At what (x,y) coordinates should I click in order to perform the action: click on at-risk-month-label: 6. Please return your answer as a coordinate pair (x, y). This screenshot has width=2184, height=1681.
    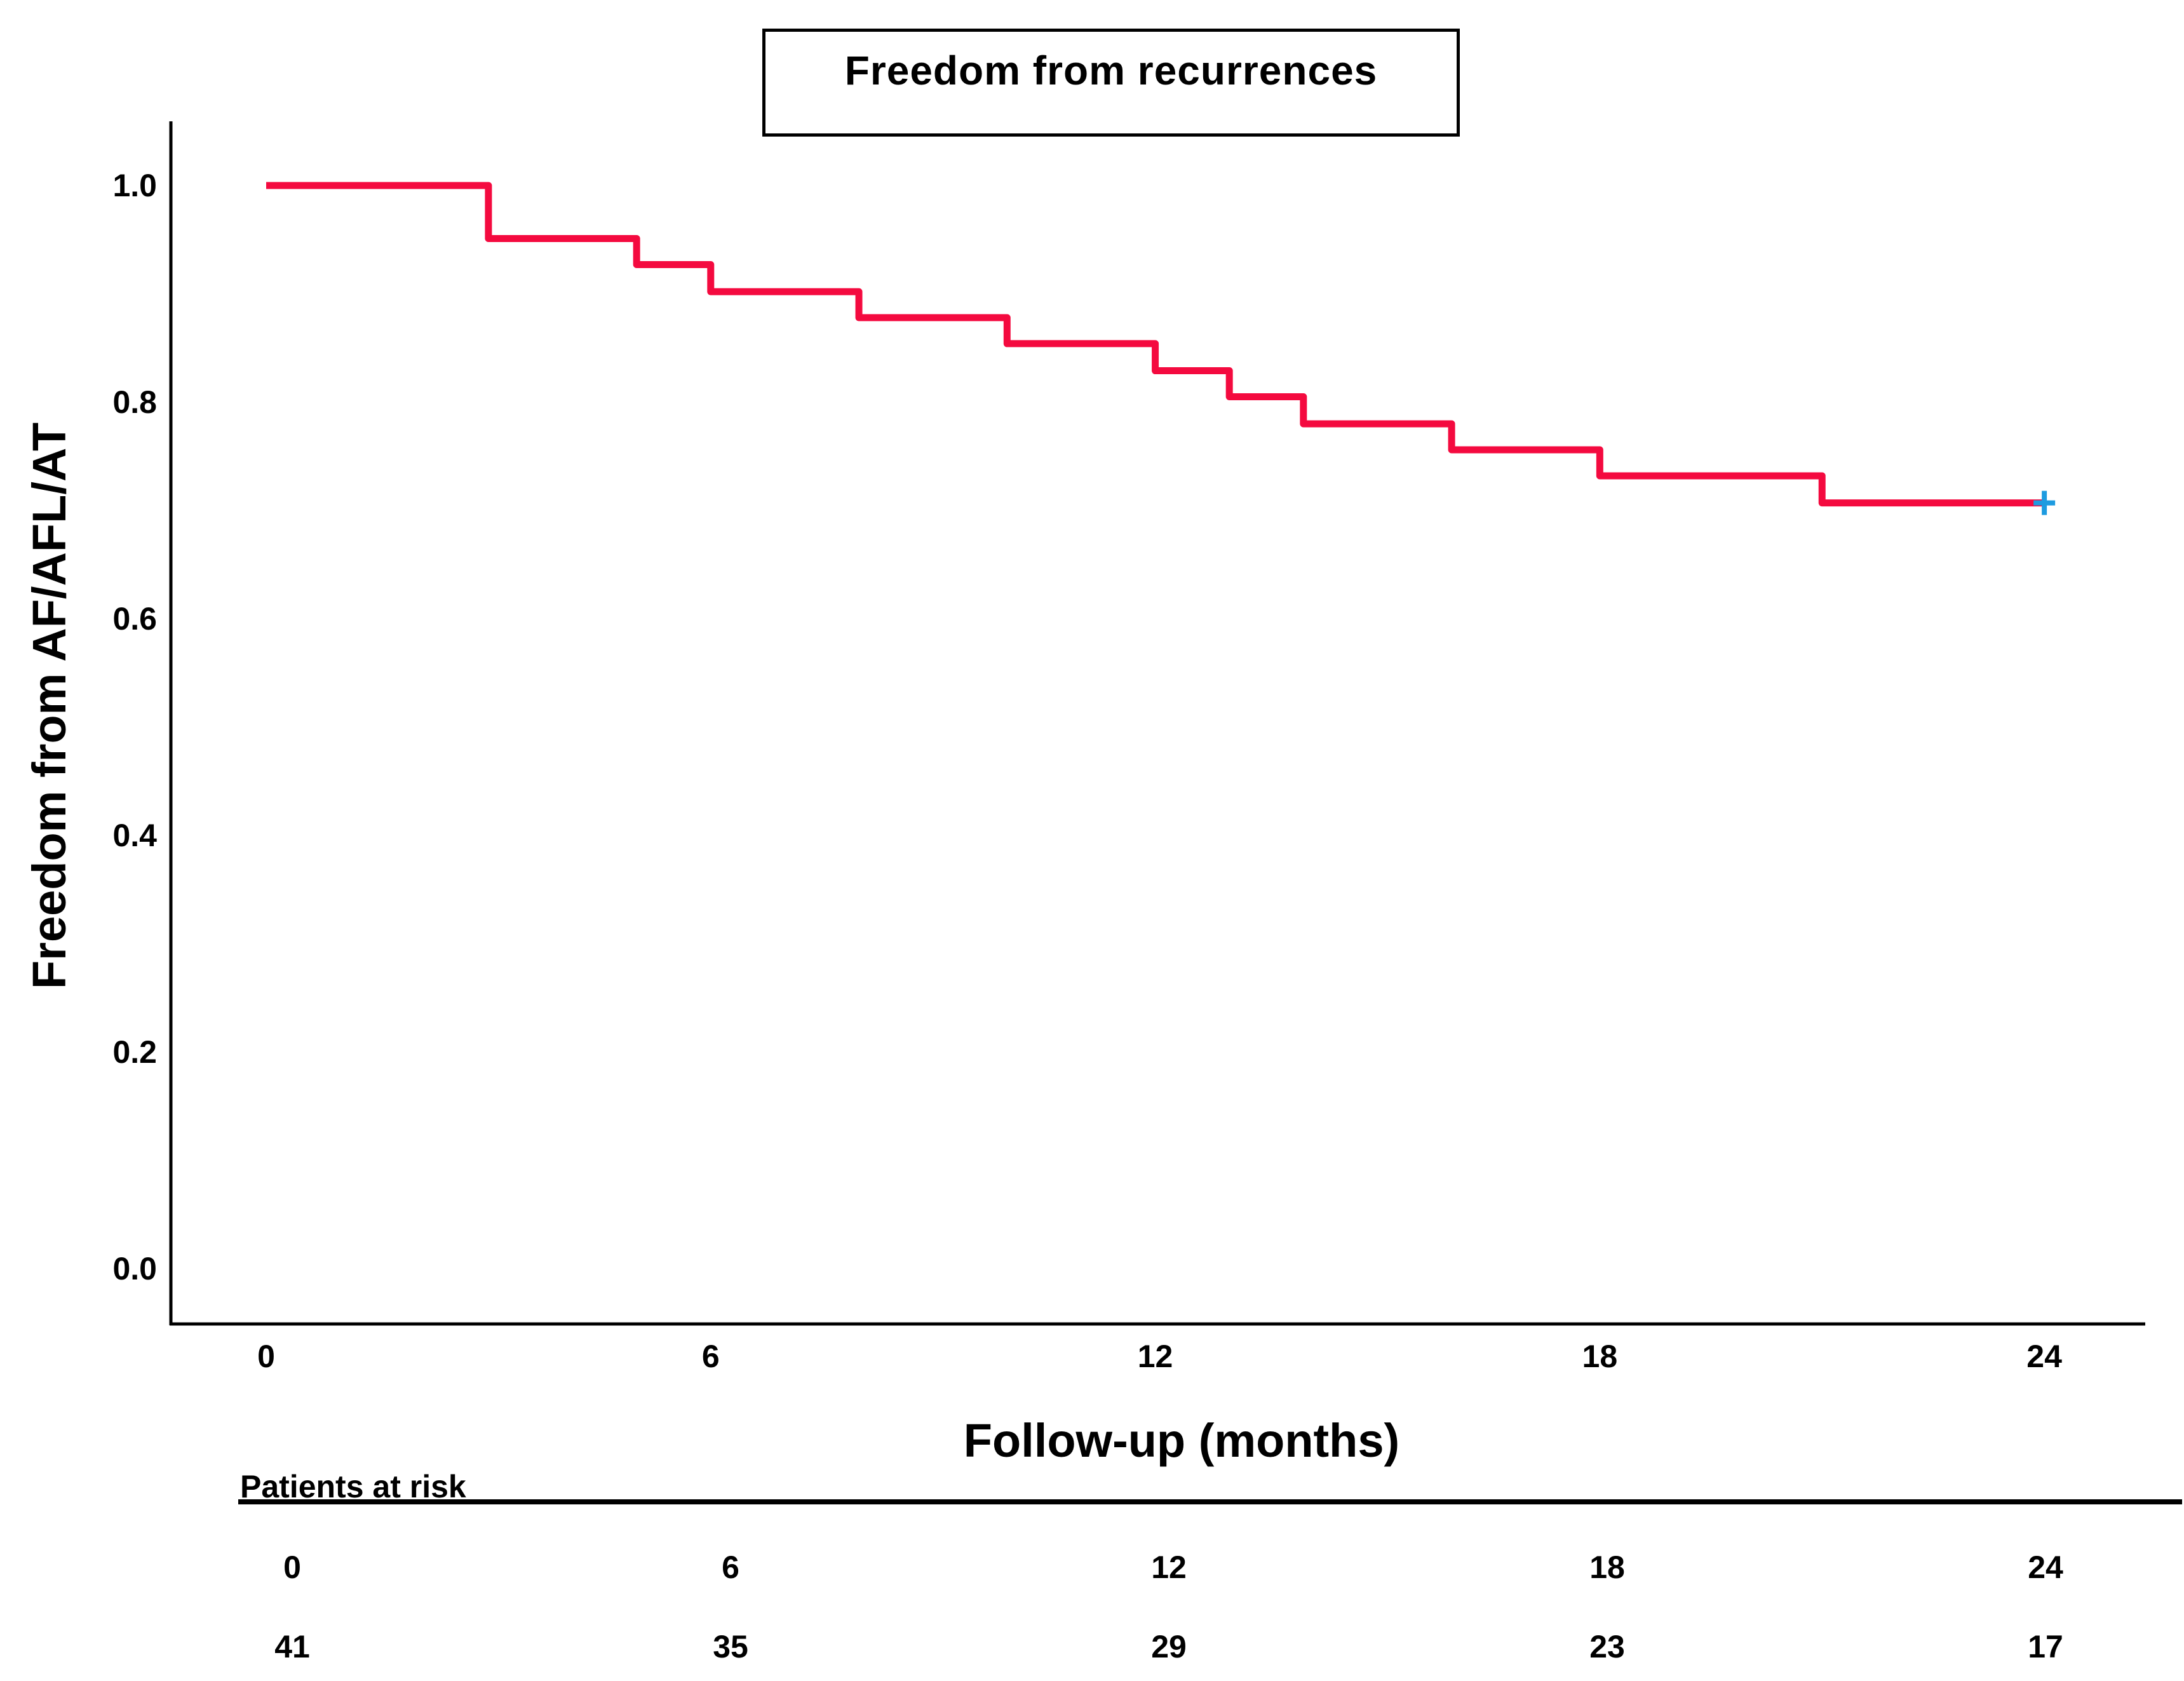
    Looking at the image, I should click on (731, 1567).